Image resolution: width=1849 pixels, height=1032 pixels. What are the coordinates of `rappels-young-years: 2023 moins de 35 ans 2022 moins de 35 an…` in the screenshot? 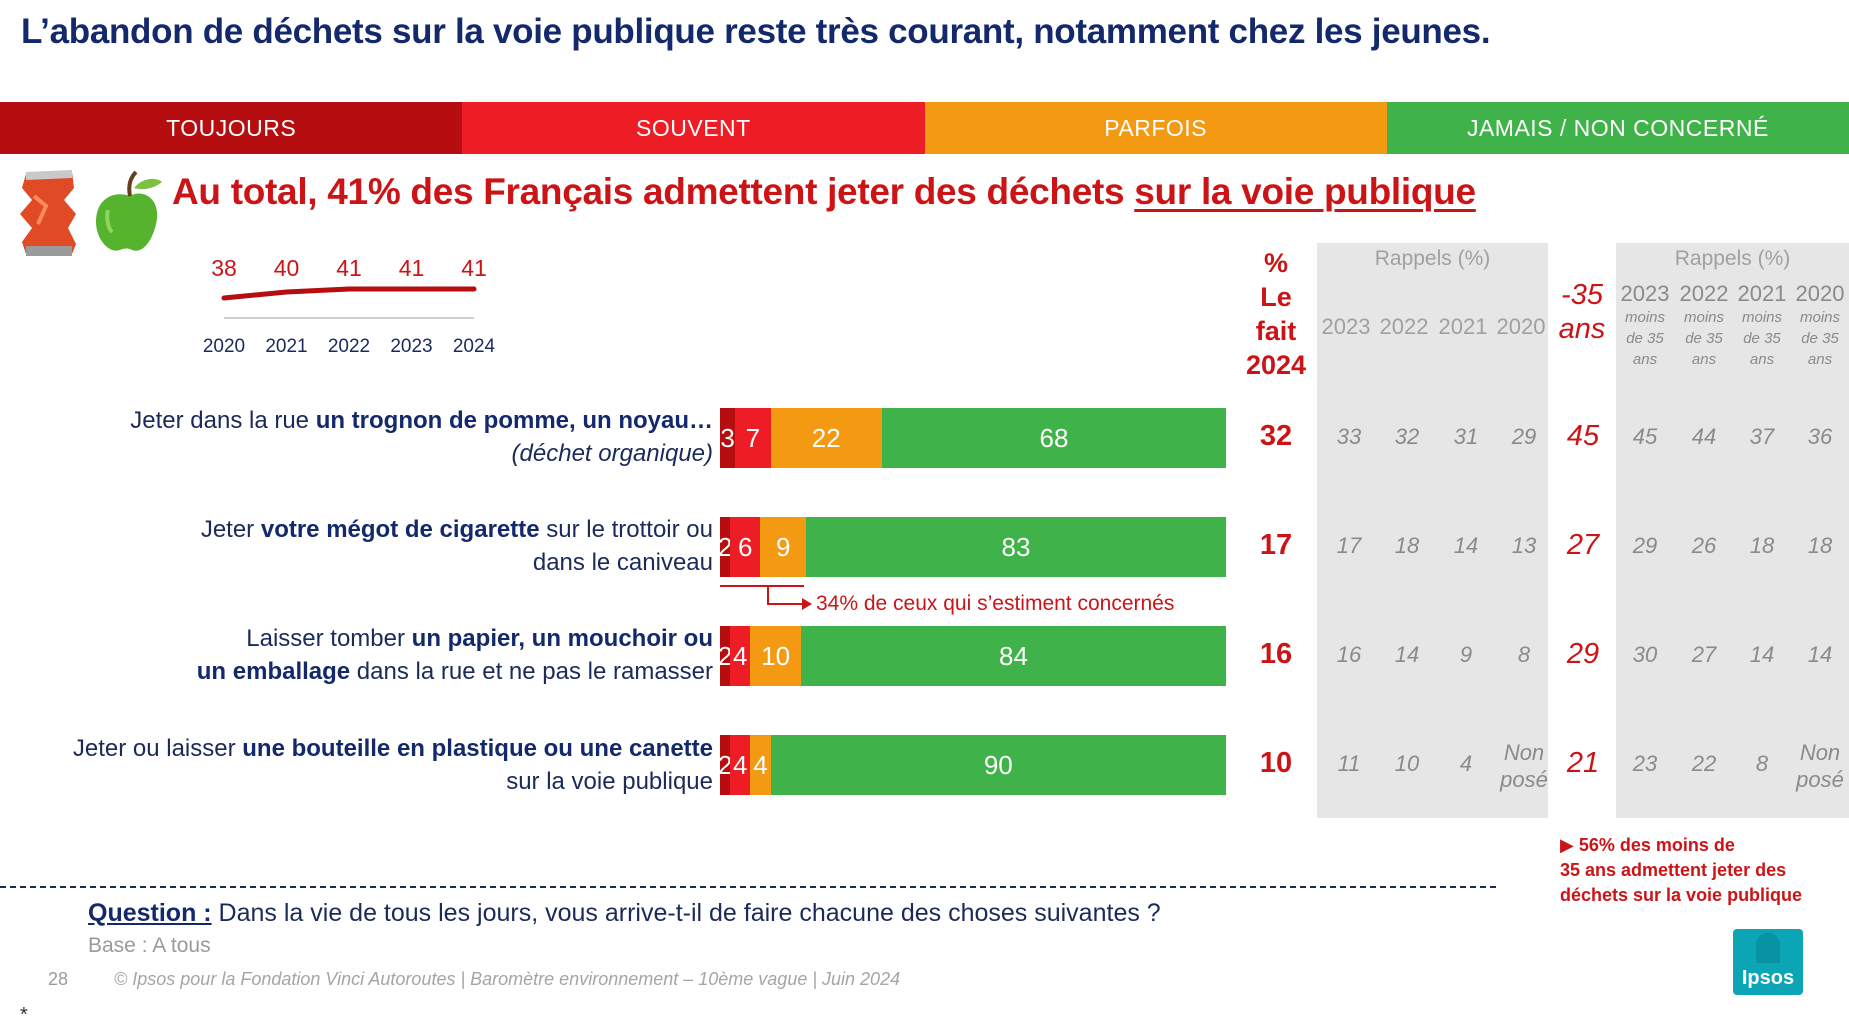 It's located at (1732, 328).